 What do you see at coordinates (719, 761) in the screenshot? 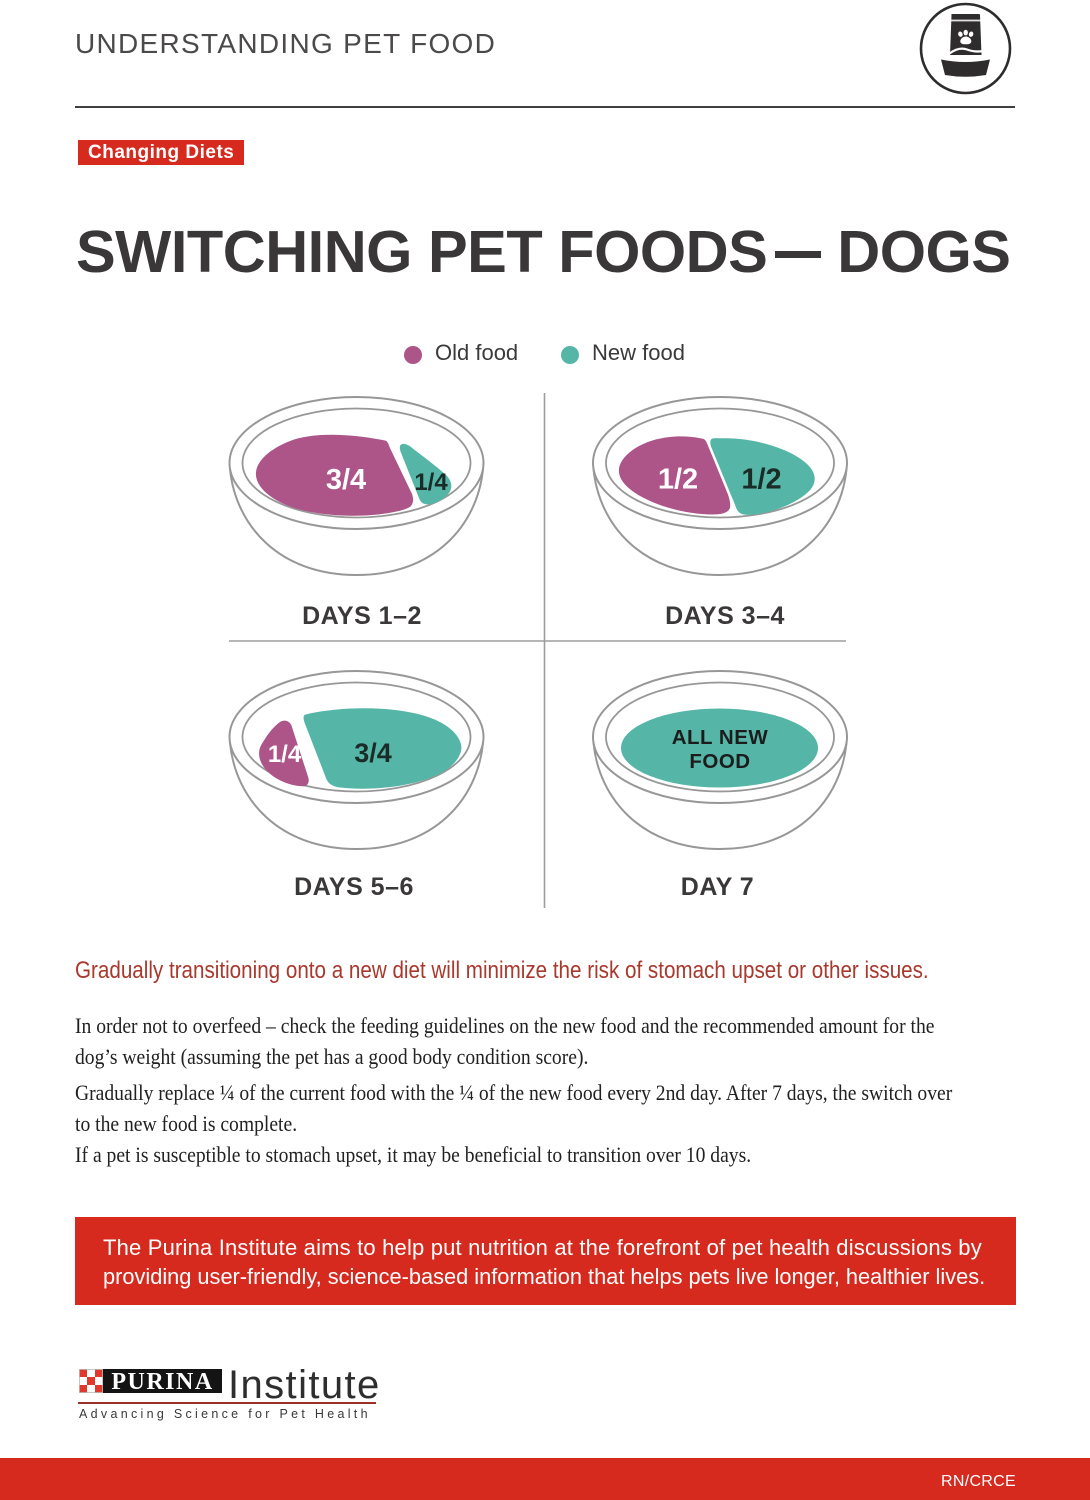
I see `svg-text: FOOD` at bounding box center [719, 761].